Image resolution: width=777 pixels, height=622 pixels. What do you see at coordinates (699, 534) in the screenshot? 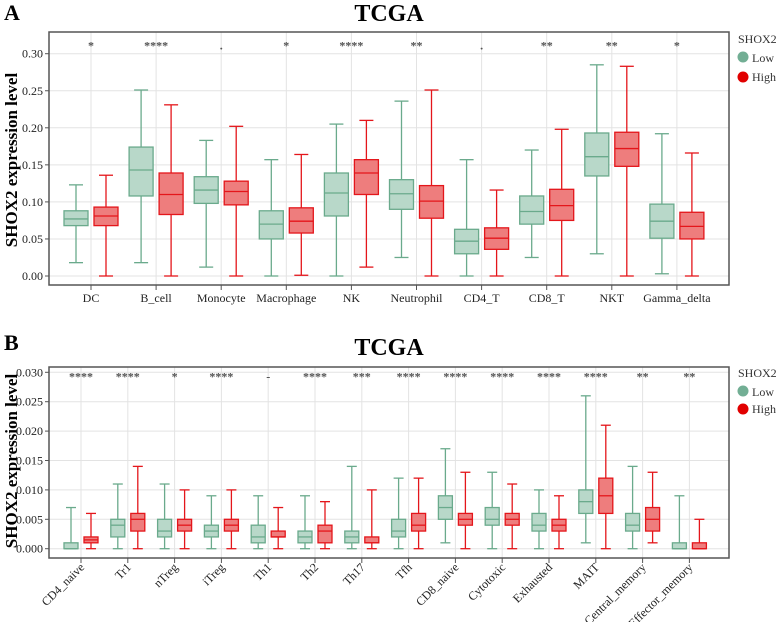
I see `box-high-Effector_memory` at bounding box center [699, 534].